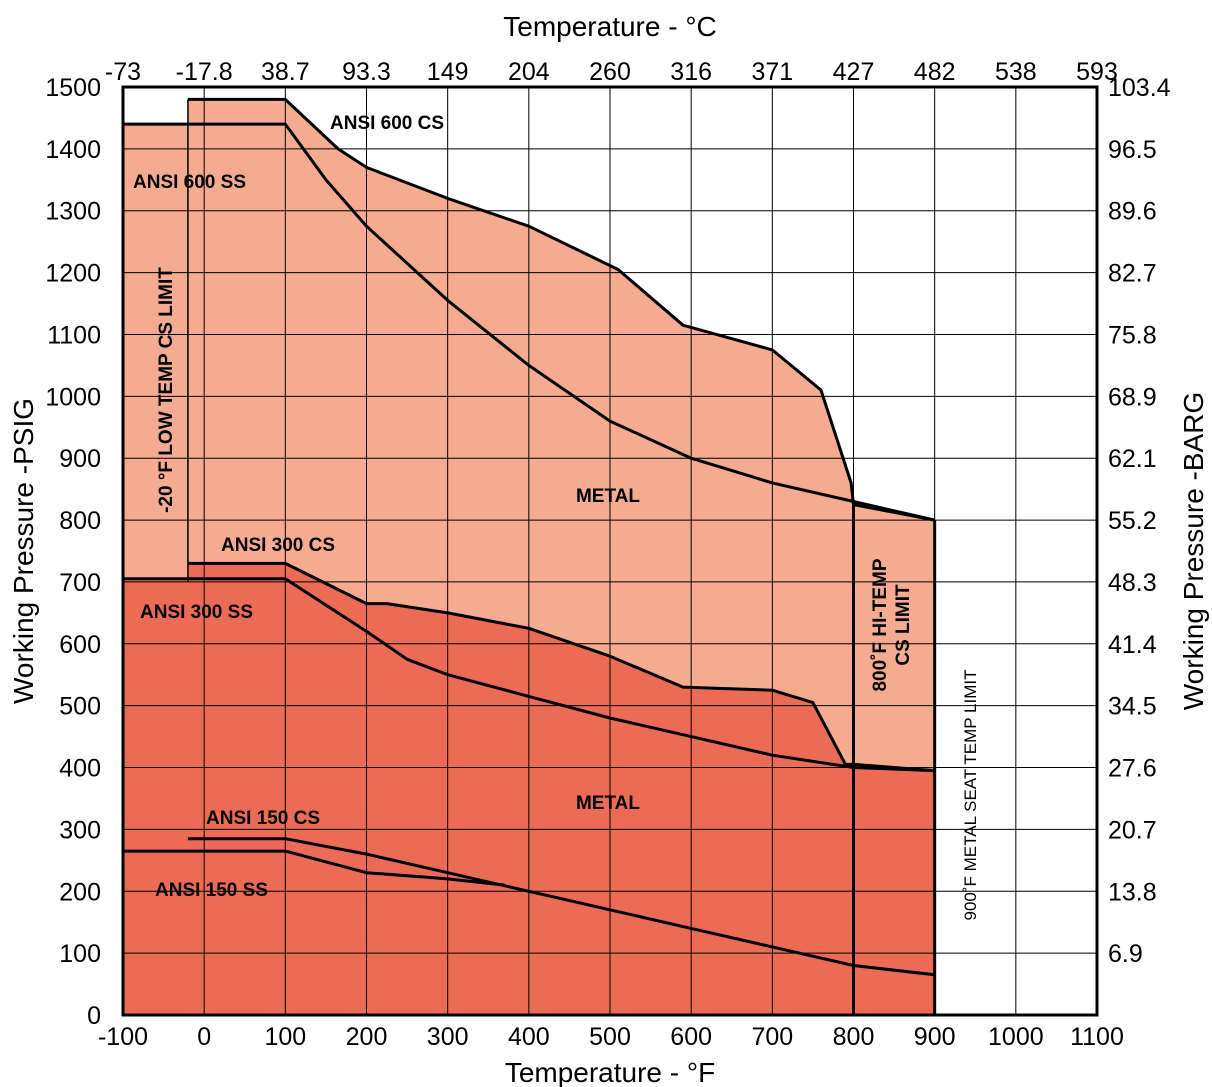 Image resolution: width=1212 pixels, height=1087 pixels. Describe the element at coordinates (1132, 150) in the screenshot. I see `y2-tick-label: 96.5` at that location.